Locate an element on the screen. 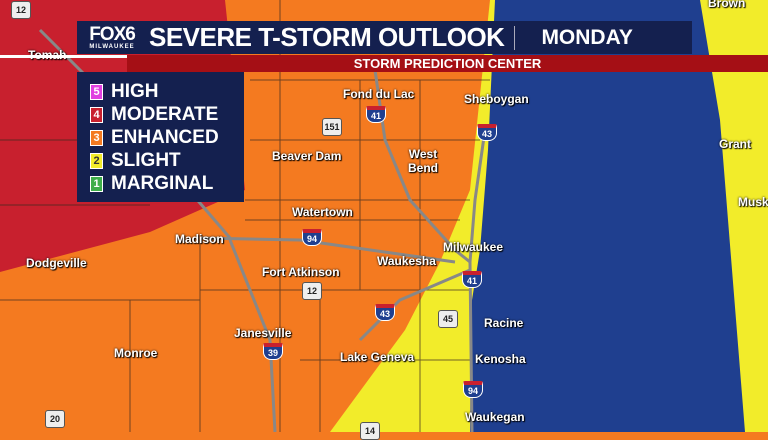 The width and height of the screenshot is (768, 440). legend-label: ENHANCED is located at coordinates (165, 137).